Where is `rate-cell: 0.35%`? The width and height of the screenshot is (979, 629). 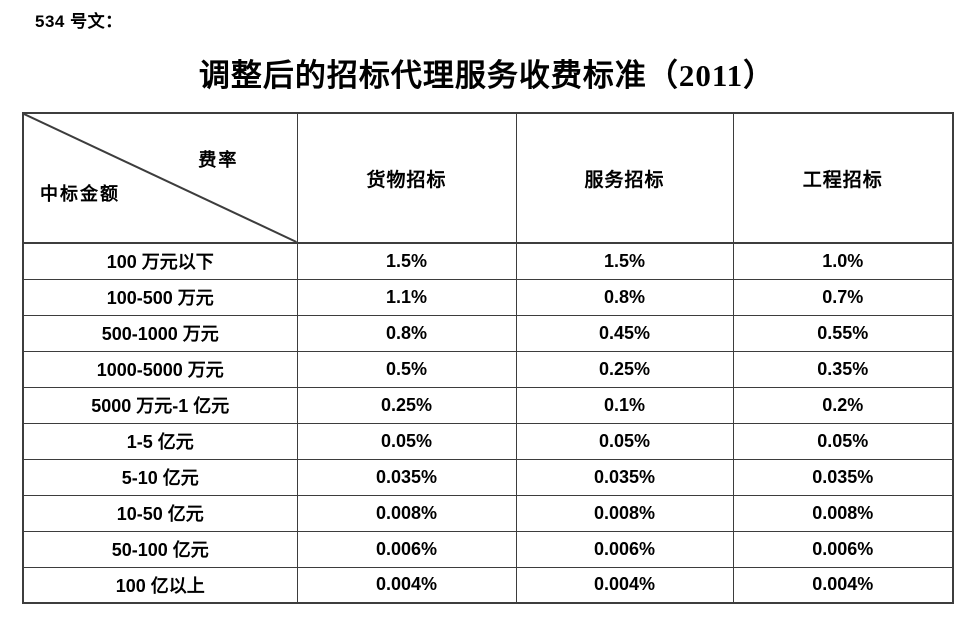
rate-cell: 0.35% is located at coordinates (843, 369).